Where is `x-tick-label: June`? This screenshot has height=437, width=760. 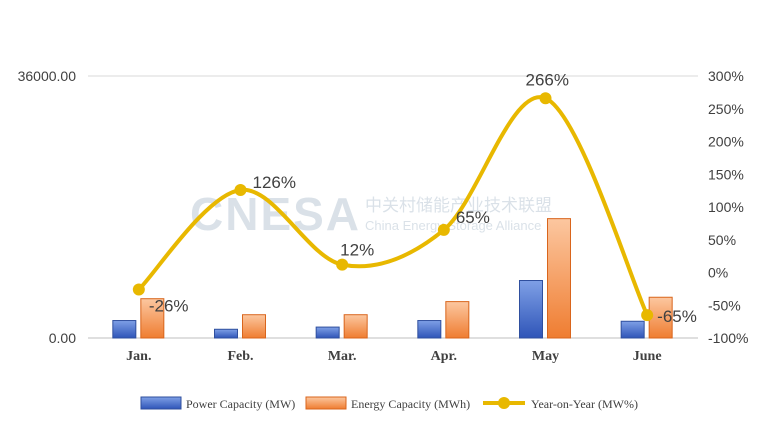
x-tick-label: June is located at coordinates (647, 356).